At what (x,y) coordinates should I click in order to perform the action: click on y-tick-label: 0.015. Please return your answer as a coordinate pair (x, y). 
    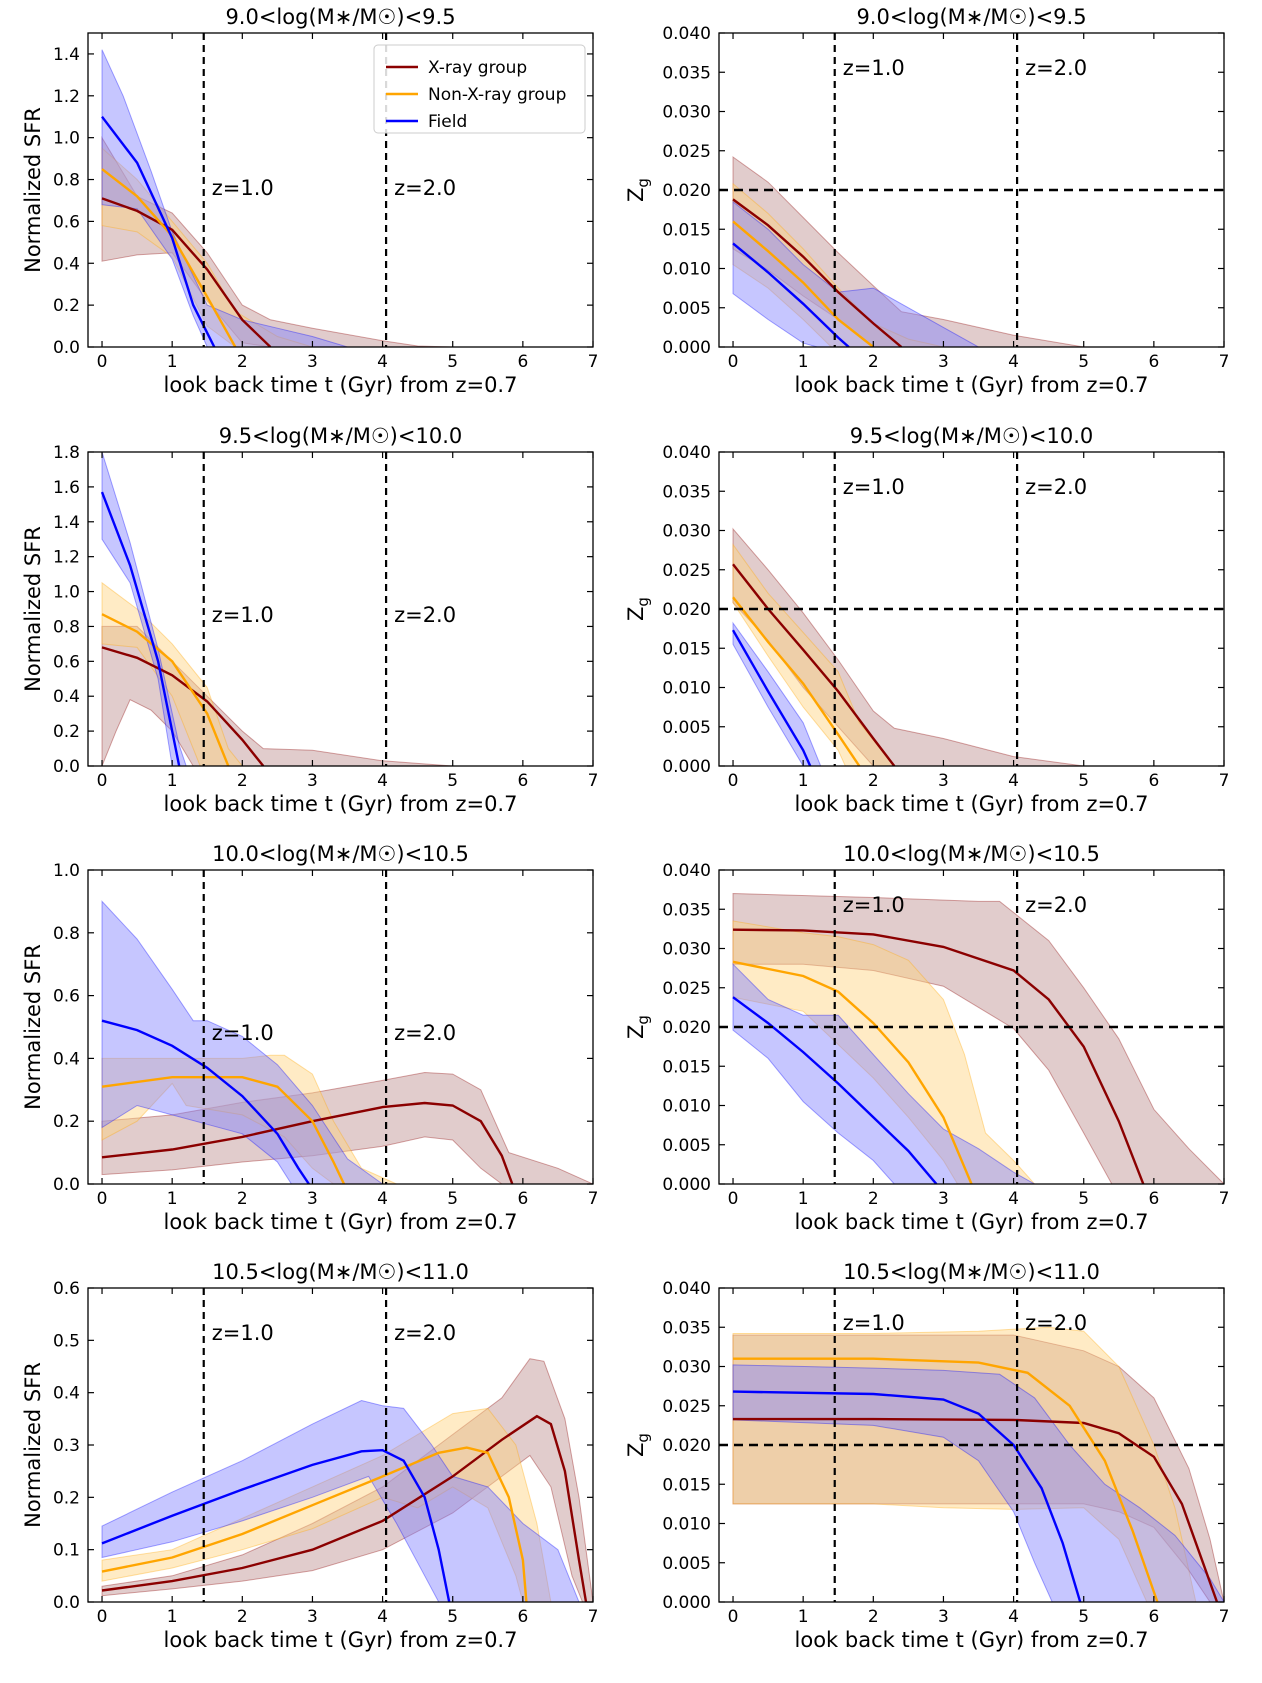
    Looking at the image, I should click on (686, 230).